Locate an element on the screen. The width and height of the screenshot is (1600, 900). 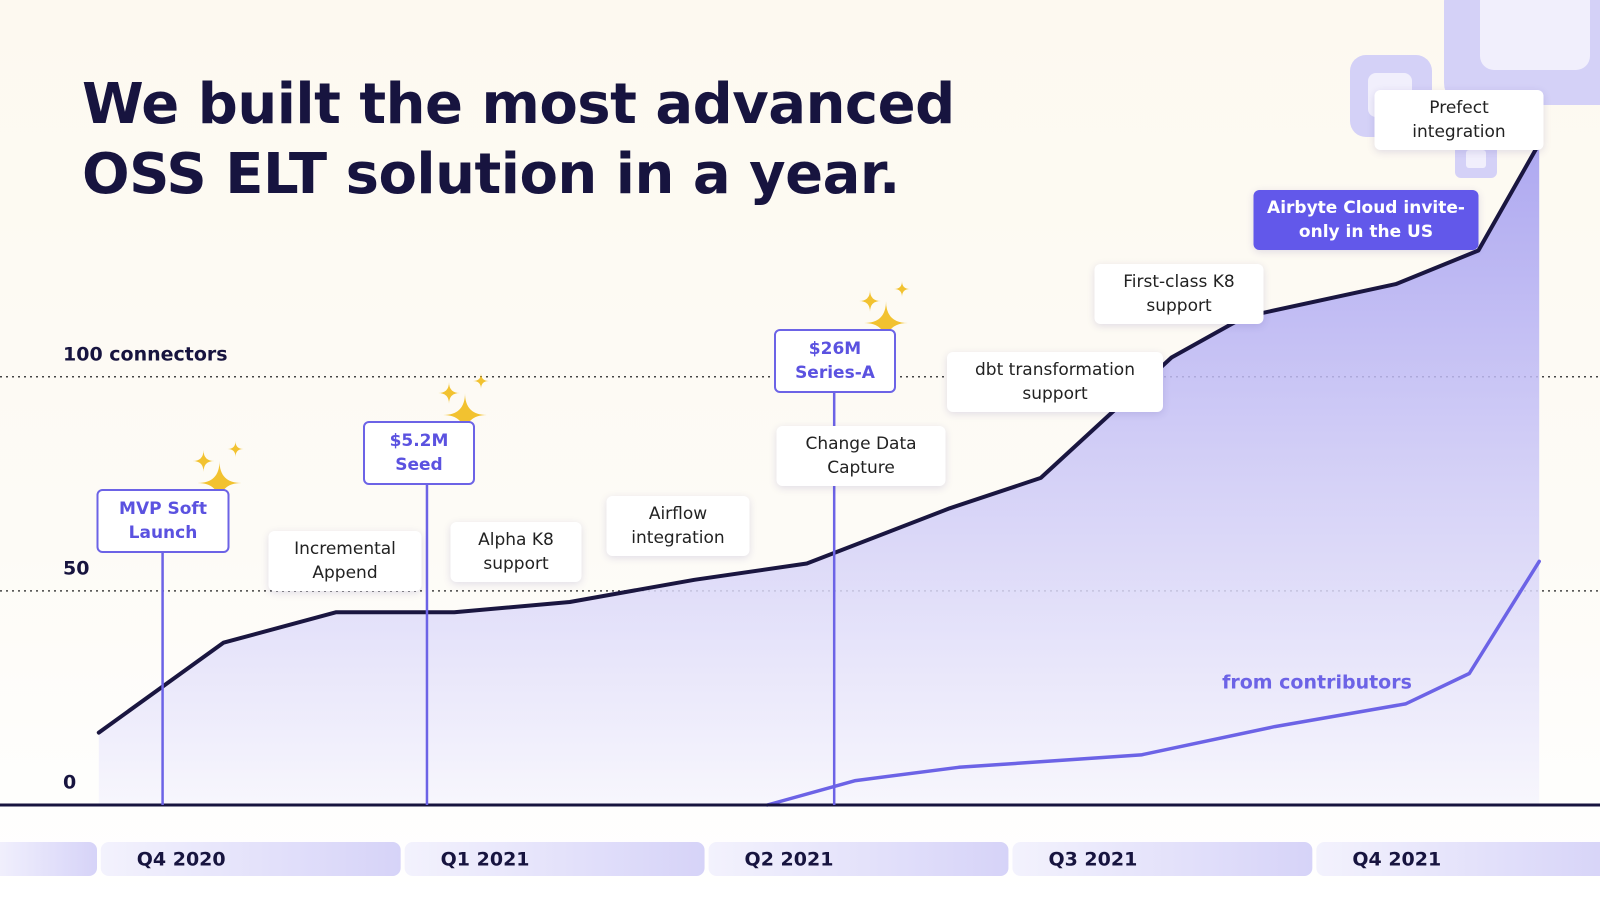
annotation: First-class K8 support is located at coordinates (1179, 294).